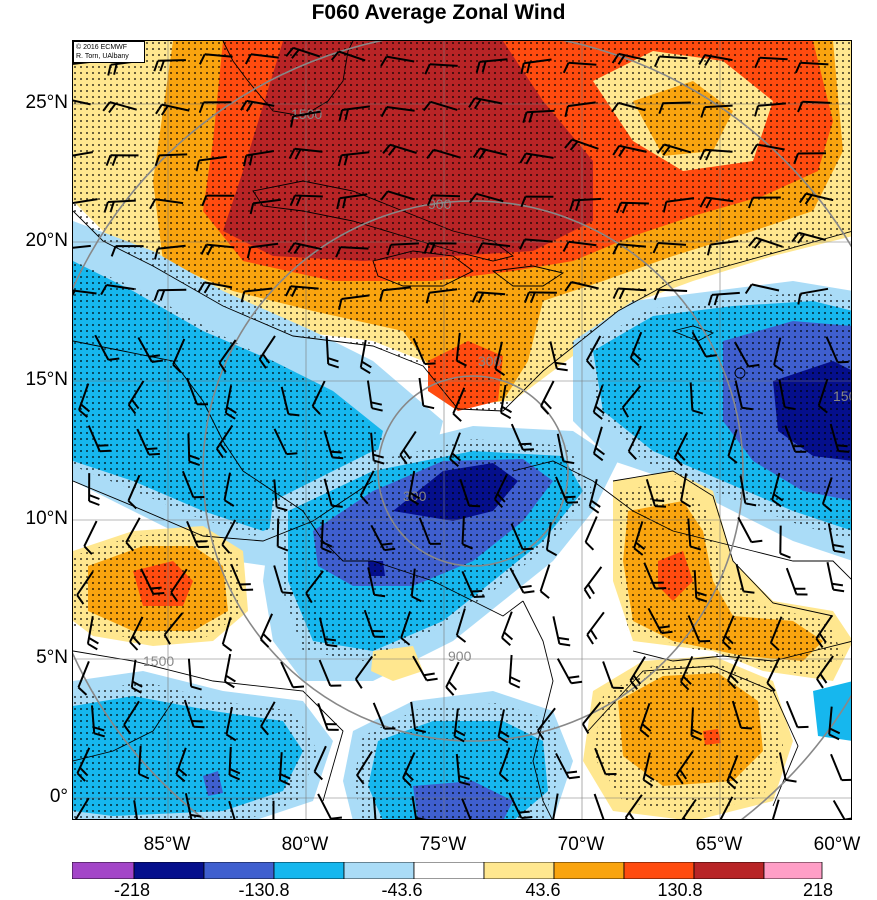 This screenshot has width=877, height=900. I want to click on lat-label: 5°N, so click(52, 657).